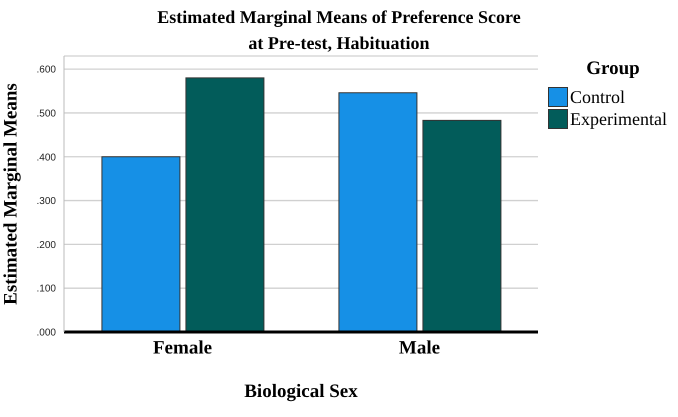 This screenshot has height=417, width=678. I want to click on x-tick-label: Female, so click(182, 347).